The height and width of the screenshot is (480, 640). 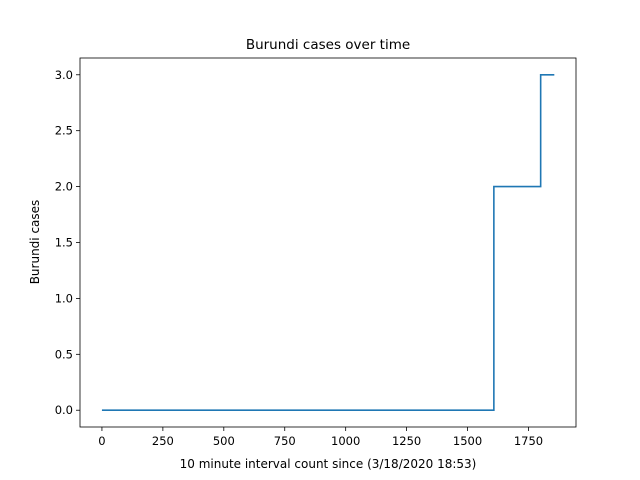 What do you see at coordinates (224, 441) in the screenshot?
I see `x-tick-label: 500` at bounding box center [224, 441].